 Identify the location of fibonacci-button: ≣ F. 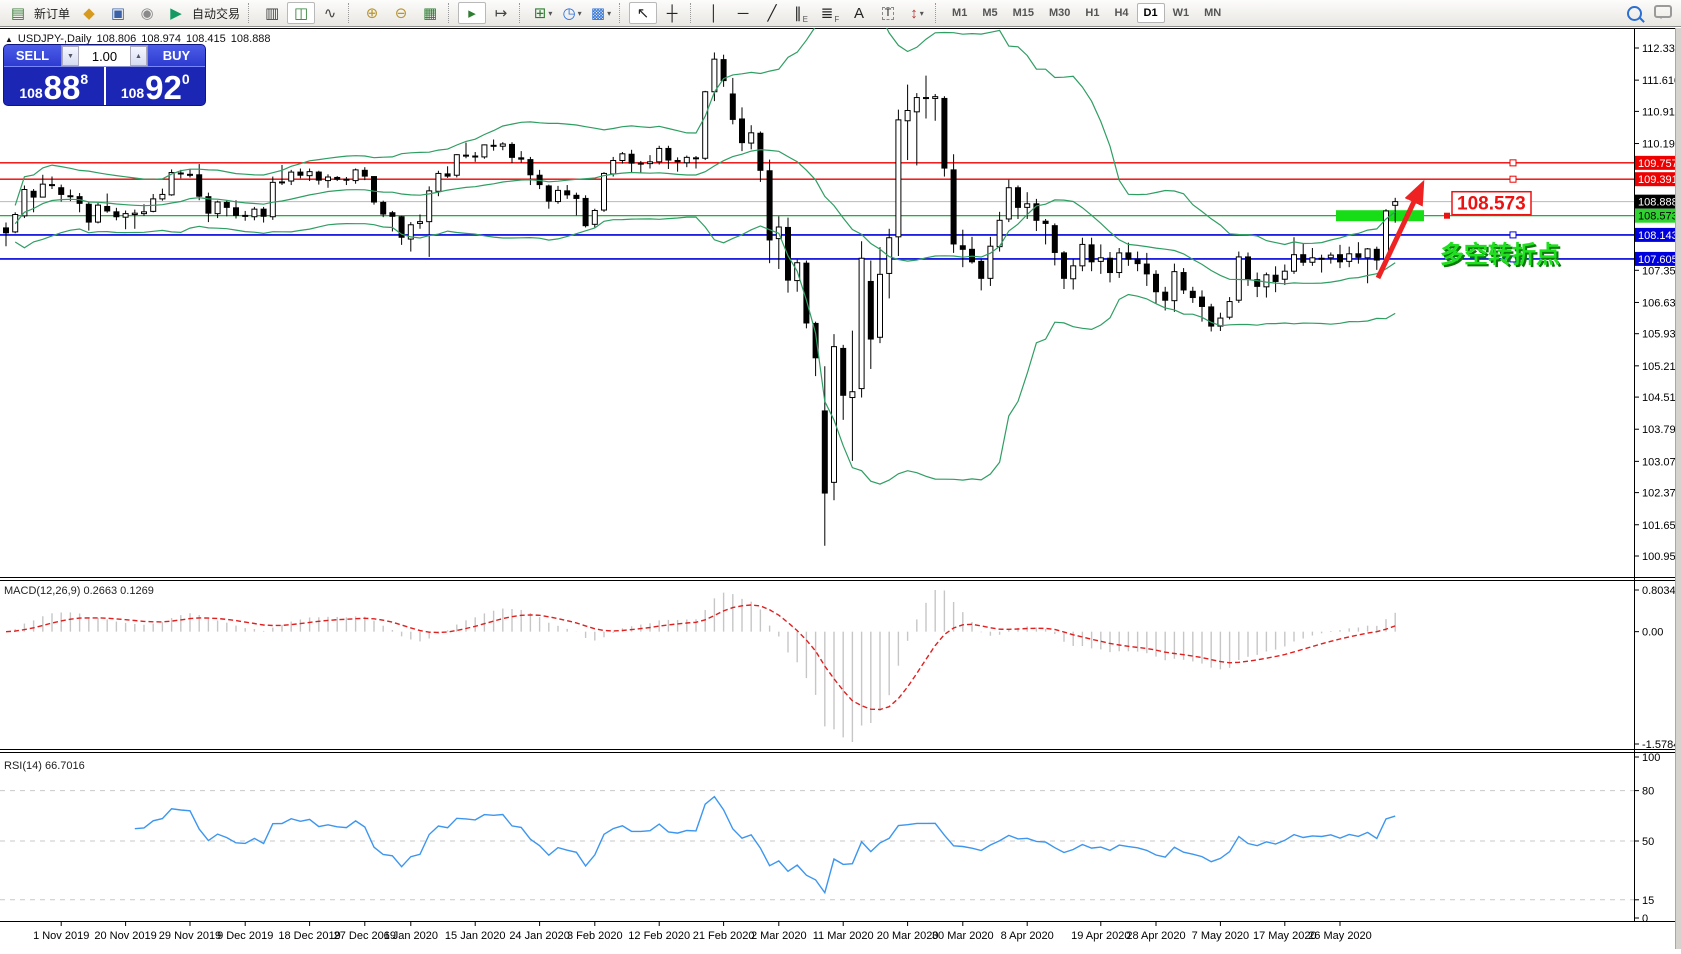
(830, 13).